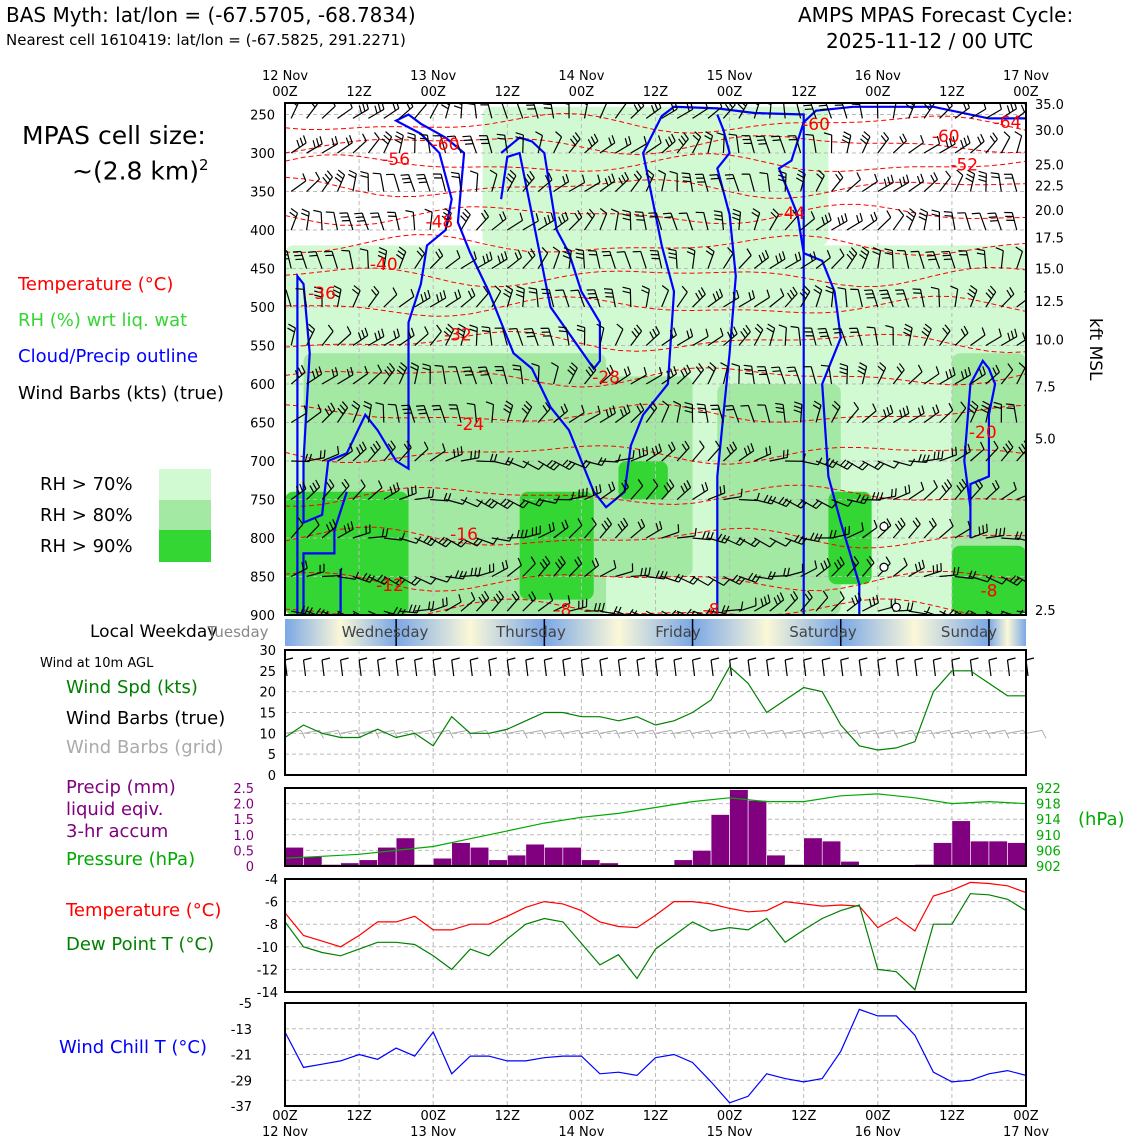 This screenshot has height=1140, width=1140. I want to click on weekday-label: Thursday, so click(530, 632).